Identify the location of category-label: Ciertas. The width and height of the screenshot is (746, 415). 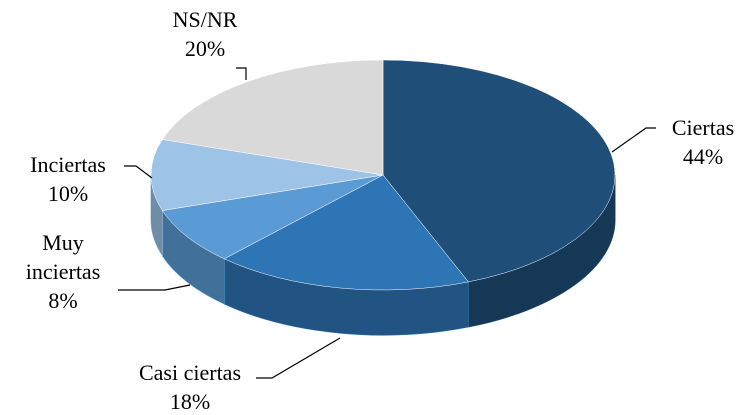
(703, 127).